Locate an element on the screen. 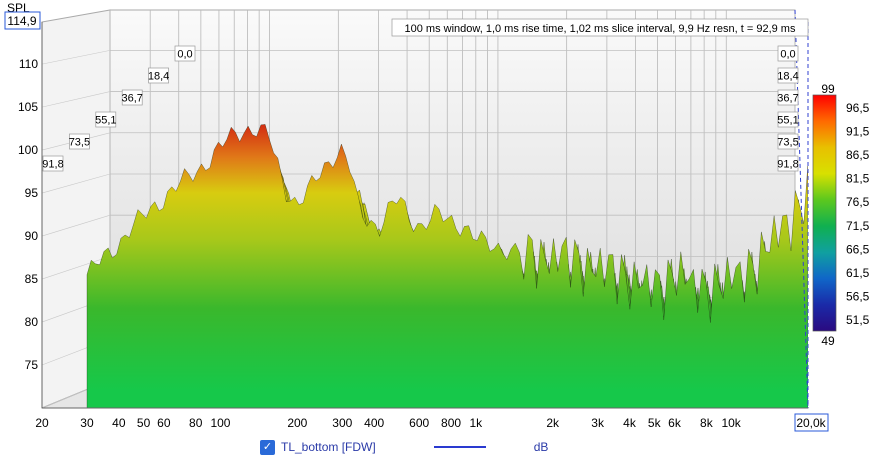  x-tick-label: 4k is located at coordinates (630, 423).